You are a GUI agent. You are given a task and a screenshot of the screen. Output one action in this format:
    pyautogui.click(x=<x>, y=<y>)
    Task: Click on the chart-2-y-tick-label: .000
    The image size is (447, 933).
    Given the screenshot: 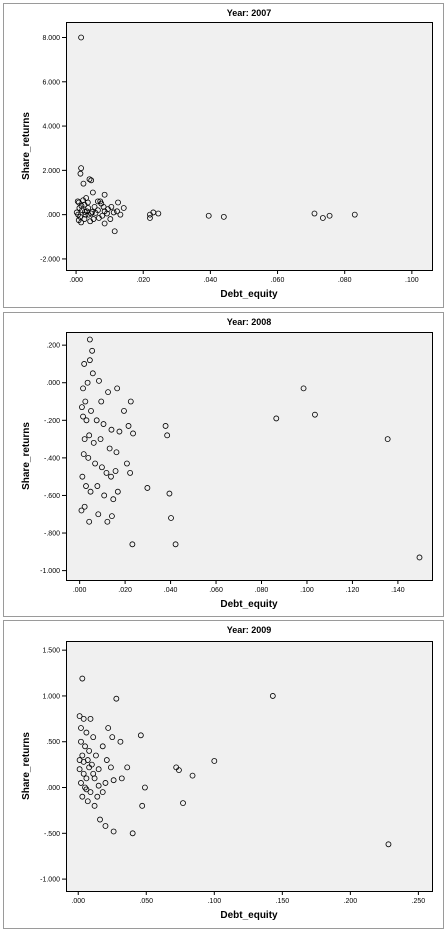 What is the action you would take?
    pyautogui.click(x=53, y=788)
    